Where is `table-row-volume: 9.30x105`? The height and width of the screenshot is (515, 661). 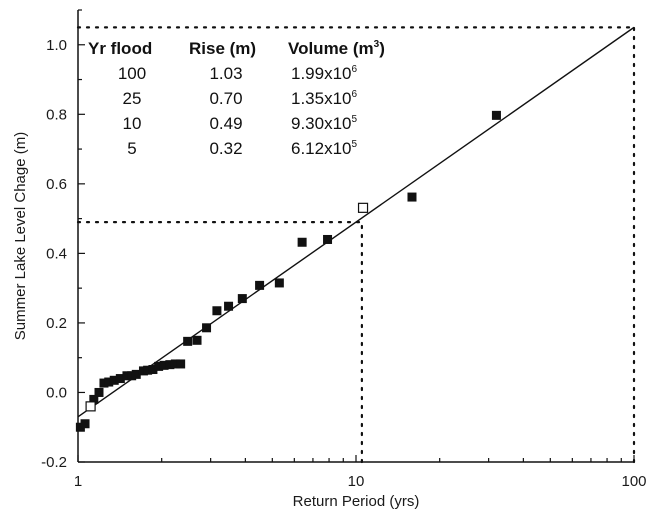 table-row-volume: 9.30x105 is located at coordinates (324, 123).